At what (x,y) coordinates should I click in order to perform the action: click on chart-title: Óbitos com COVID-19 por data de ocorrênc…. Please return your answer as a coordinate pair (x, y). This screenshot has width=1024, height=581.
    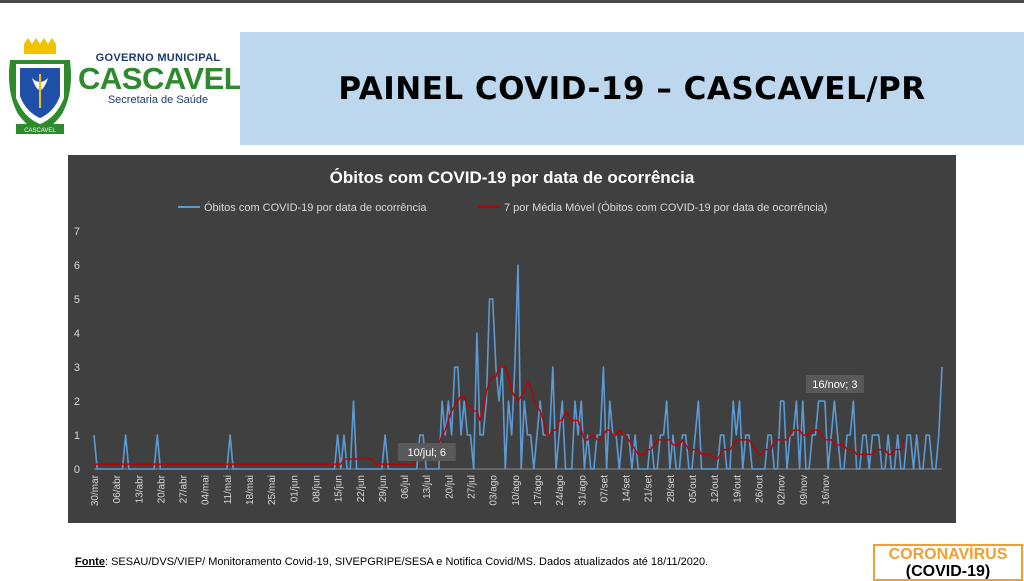
    Looking at the image, I should click on (512, 177).